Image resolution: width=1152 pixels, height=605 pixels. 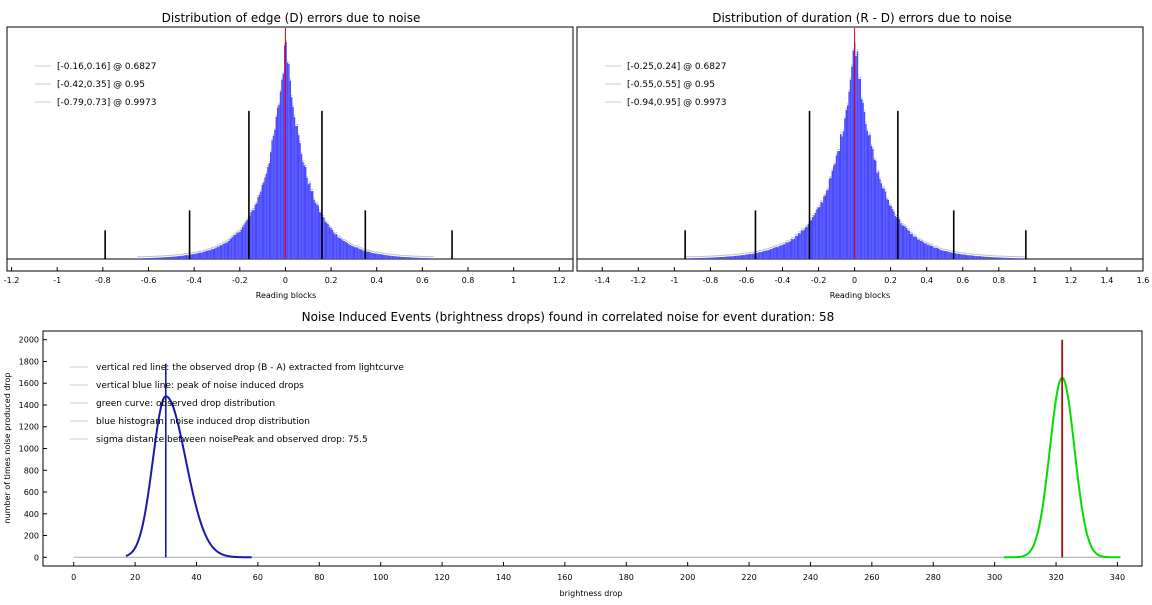 I want to click on x-axis-label: Reading blocks, so click(x=860, y=295).